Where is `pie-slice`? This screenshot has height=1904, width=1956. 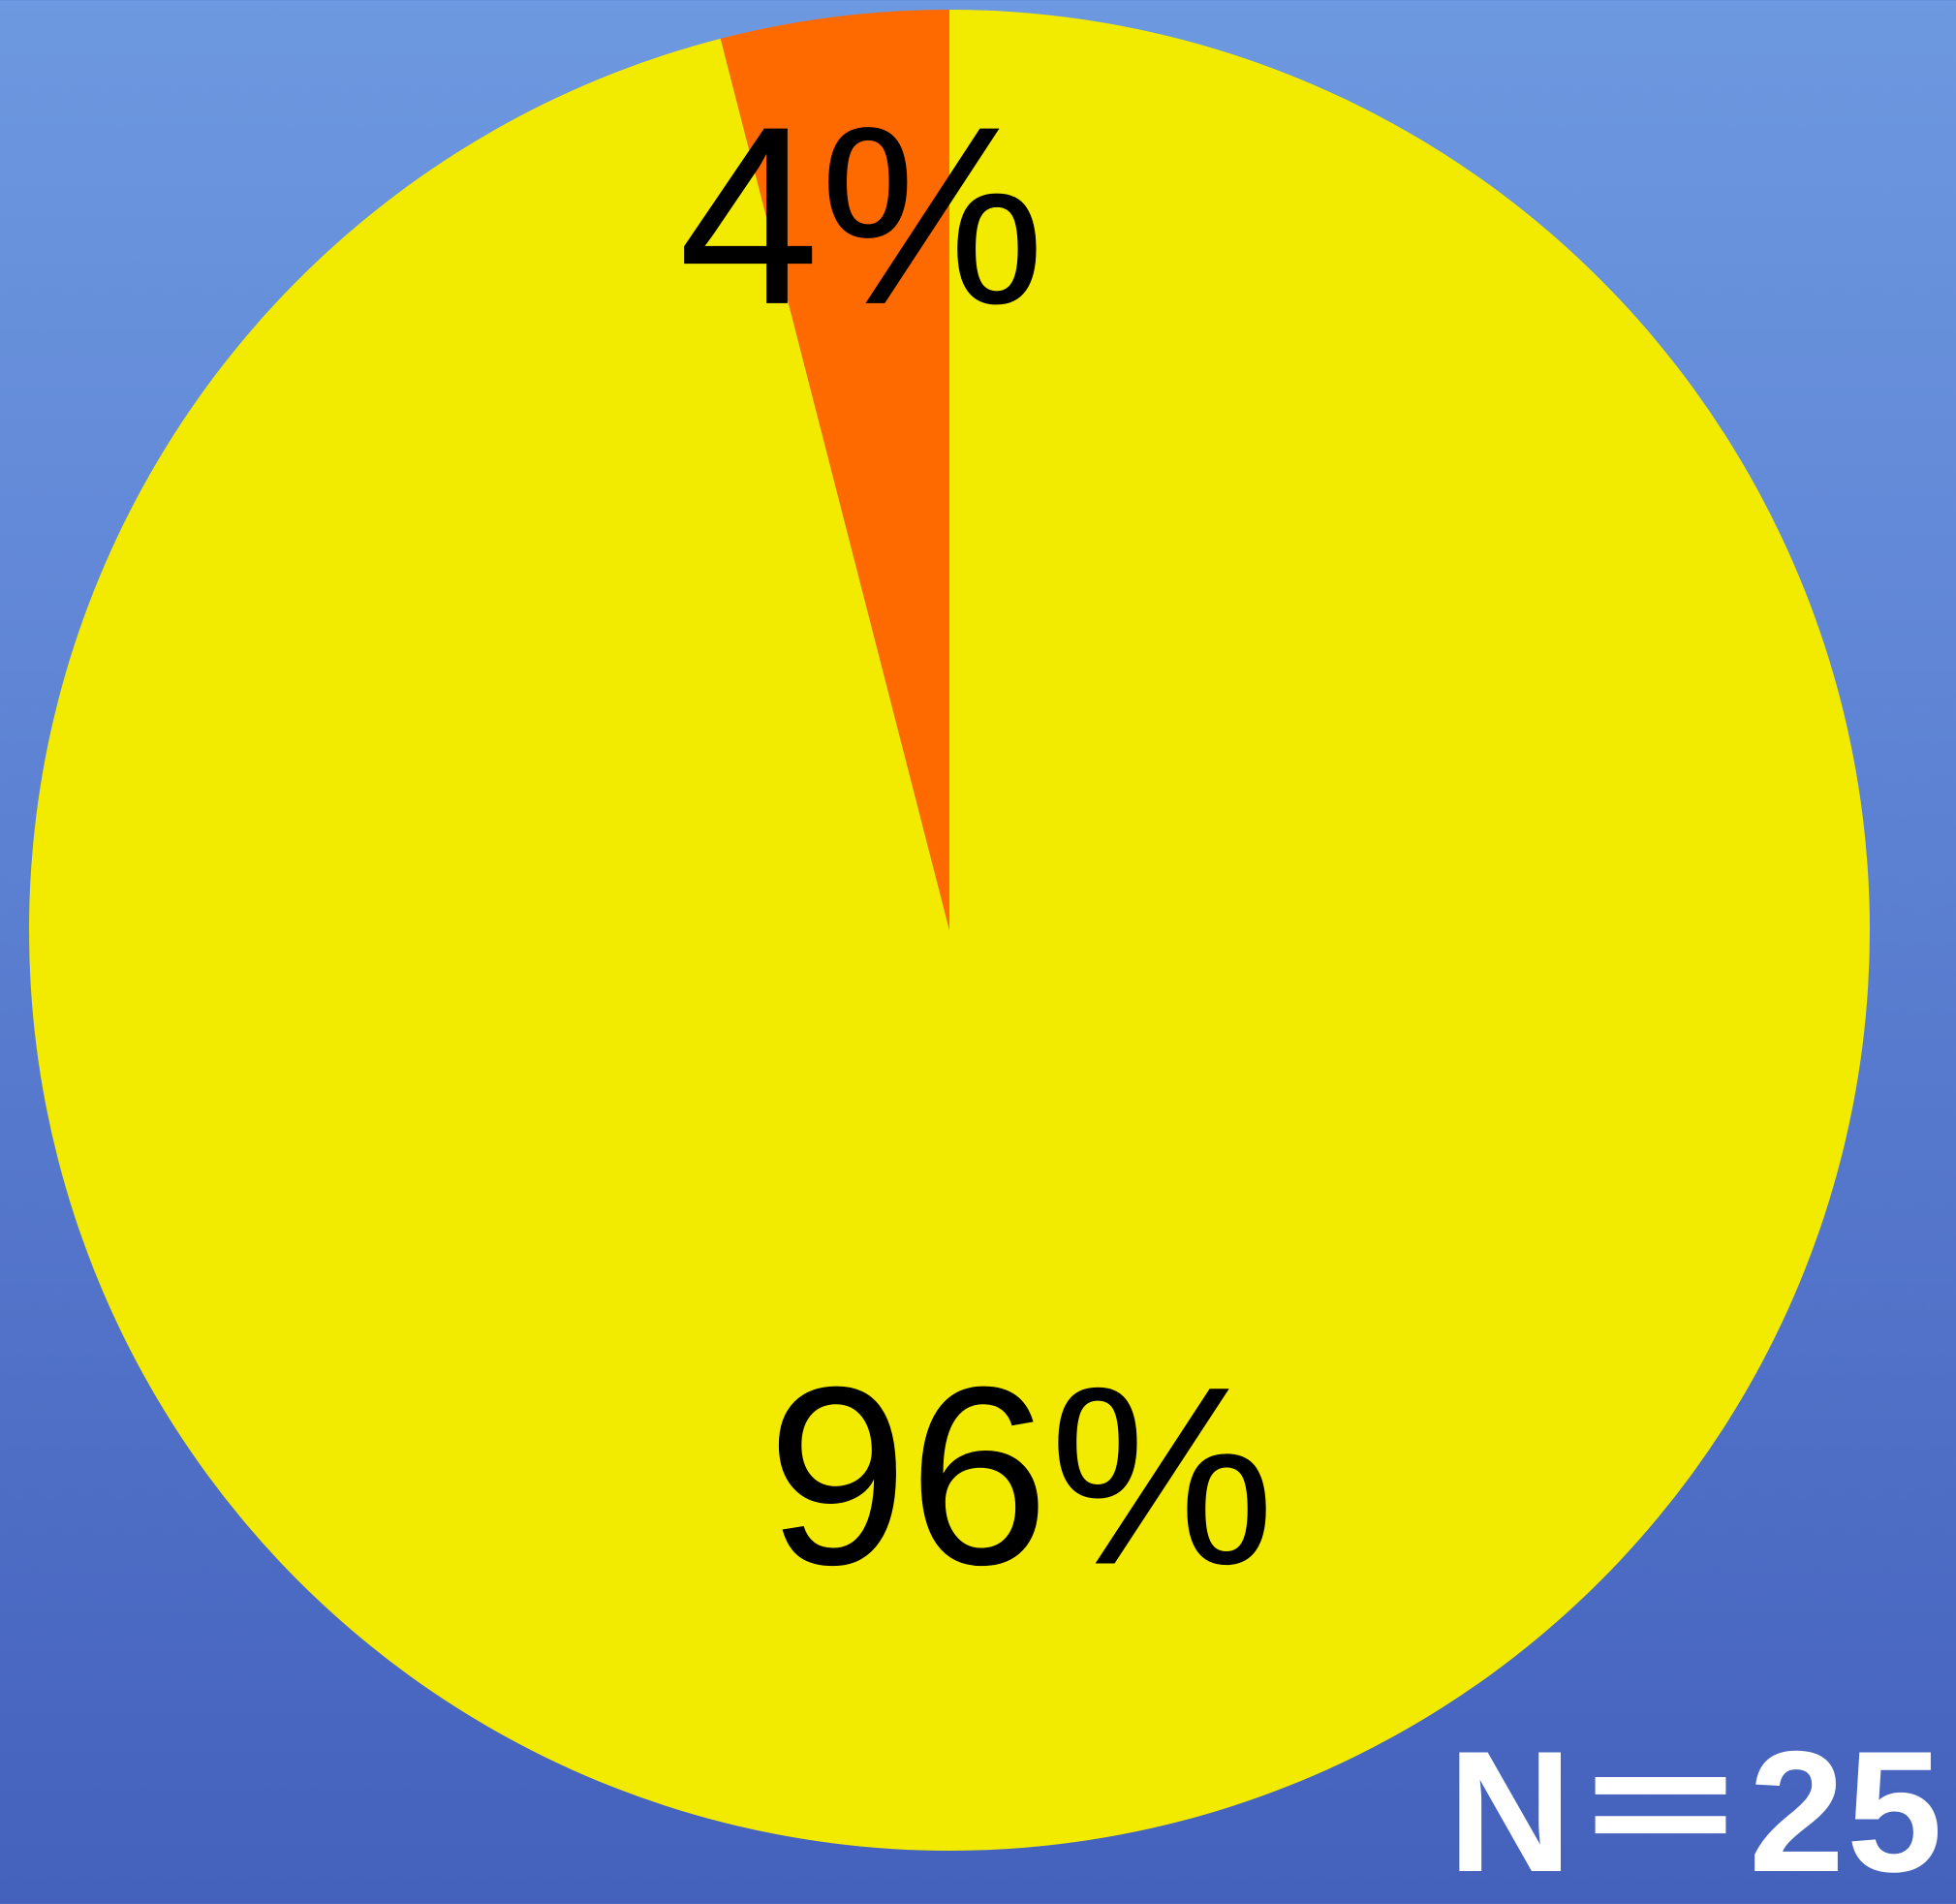
pie-slice is located at coordinates (834, 470).